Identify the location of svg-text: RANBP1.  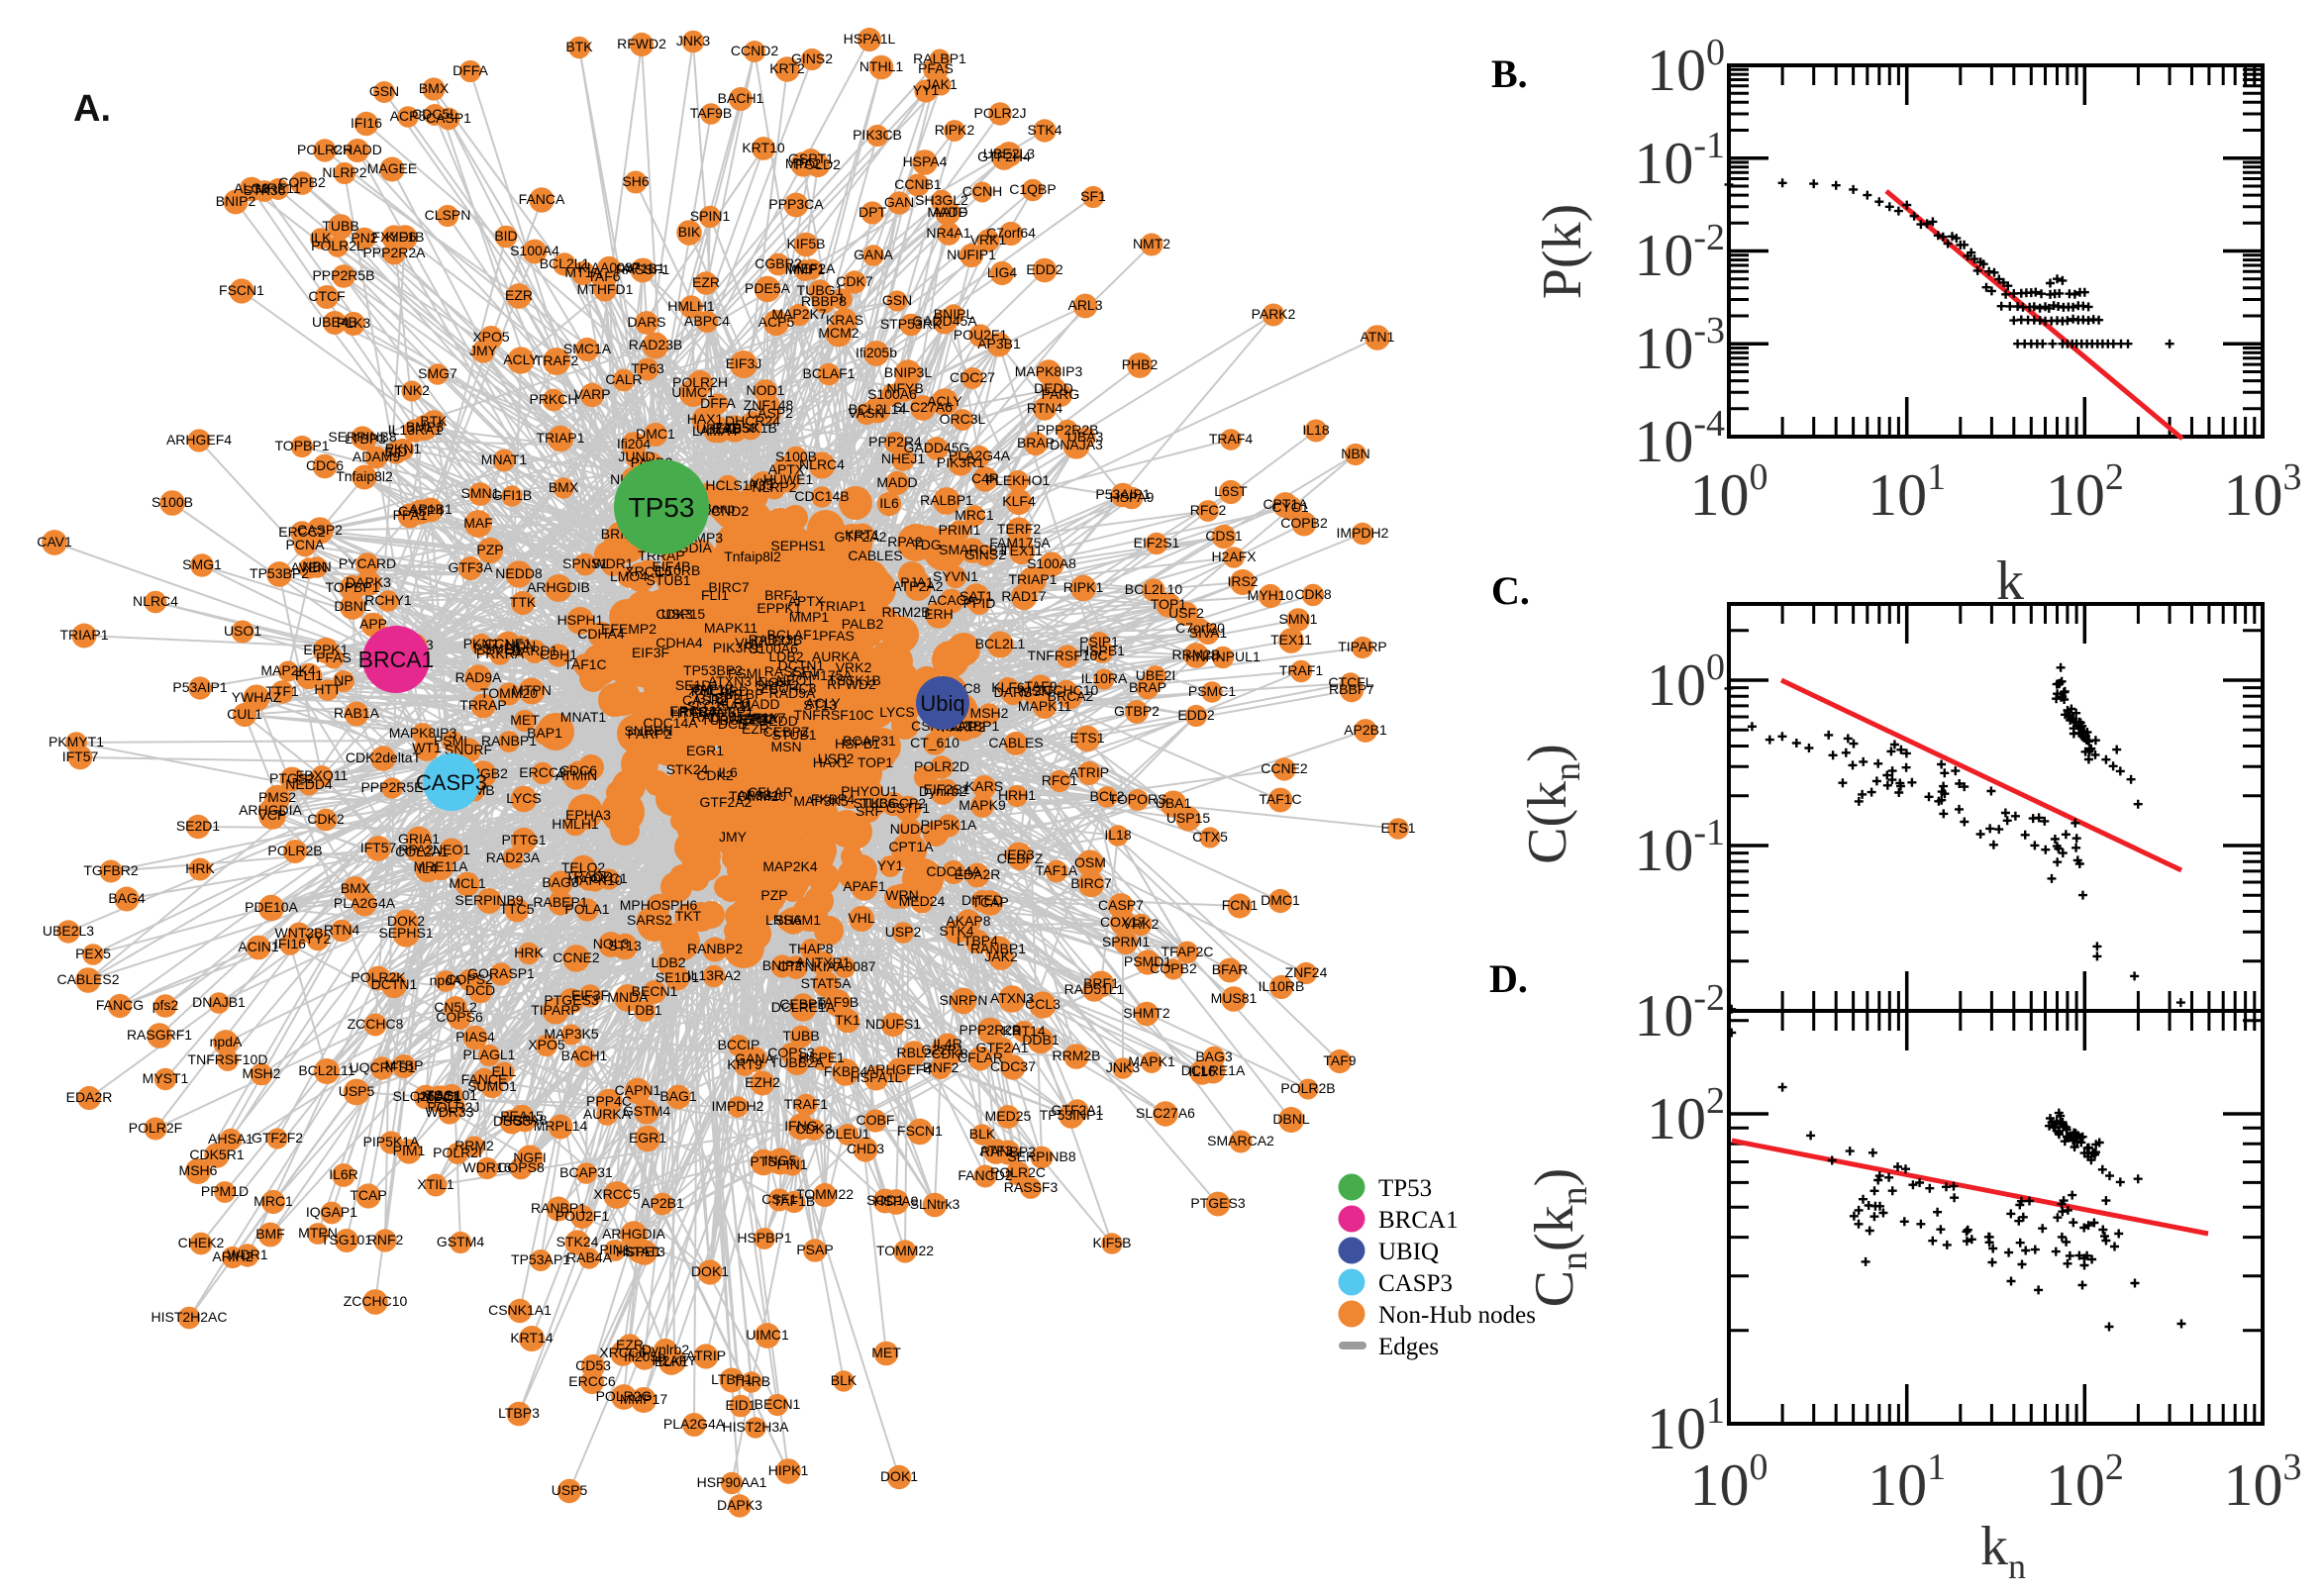
(559, 1208).